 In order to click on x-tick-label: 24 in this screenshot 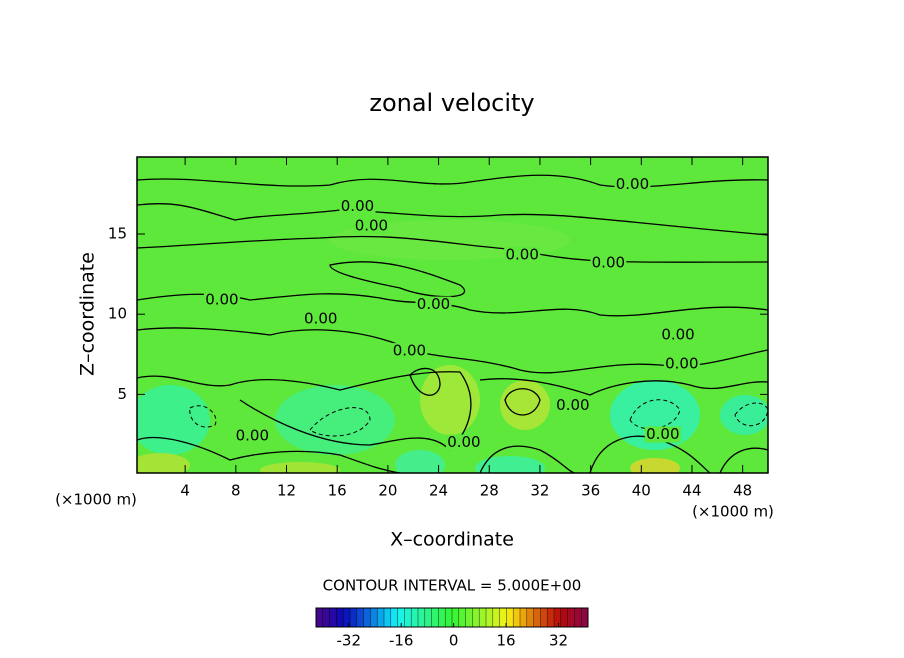, I will do `click(438, 491)`.